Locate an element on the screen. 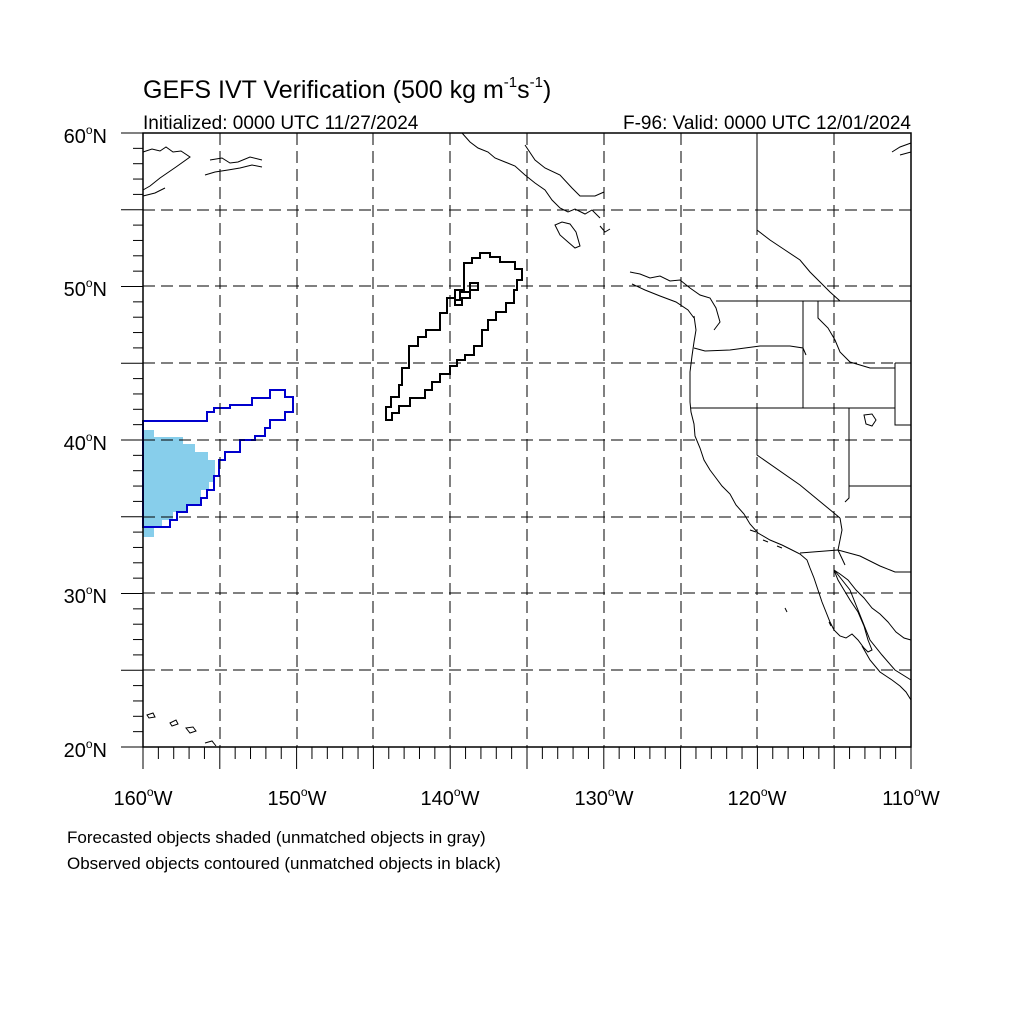  initialized-label: Initialized: 0000 UTC 11/27/2024 is located at coordinates (281, 123).